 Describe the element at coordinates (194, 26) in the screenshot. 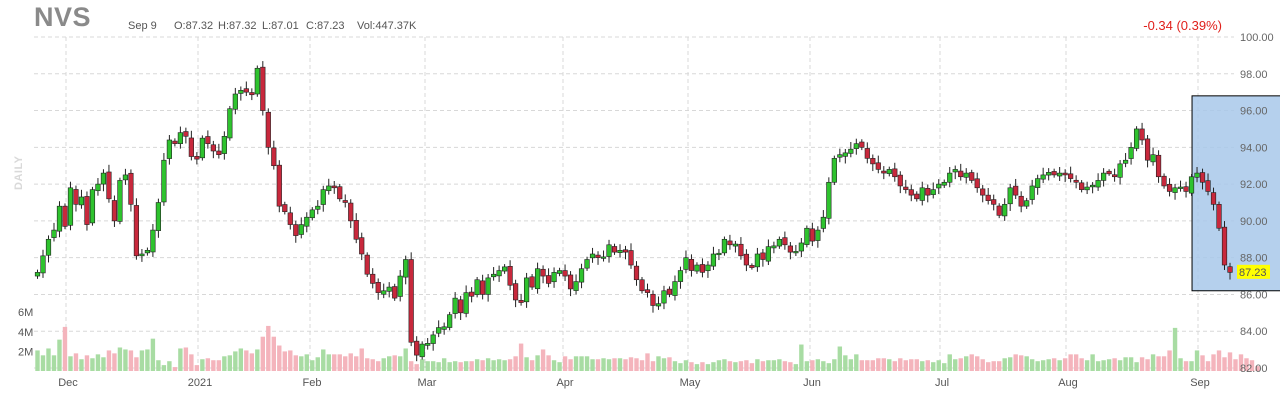

I see `ohlc-open: O:87.32` at that location.